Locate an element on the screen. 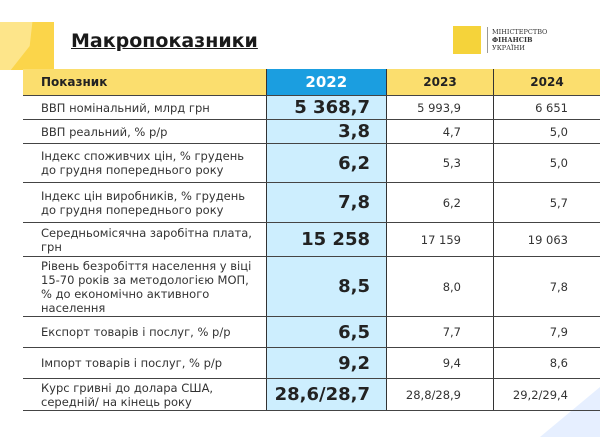 The width and height of the screenshot is (600, 437). indicator-label: ВВП реальний, % р/р is located at coordinates (145, 131).